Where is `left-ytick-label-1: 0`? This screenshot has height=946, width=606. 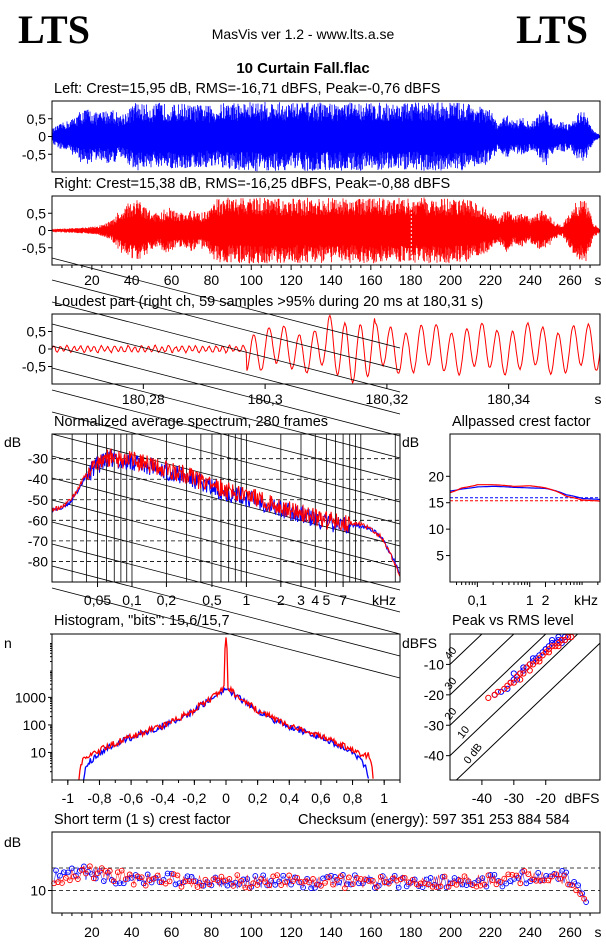
left-ytick-label-1: 0 is located at coordinates (42, 137).